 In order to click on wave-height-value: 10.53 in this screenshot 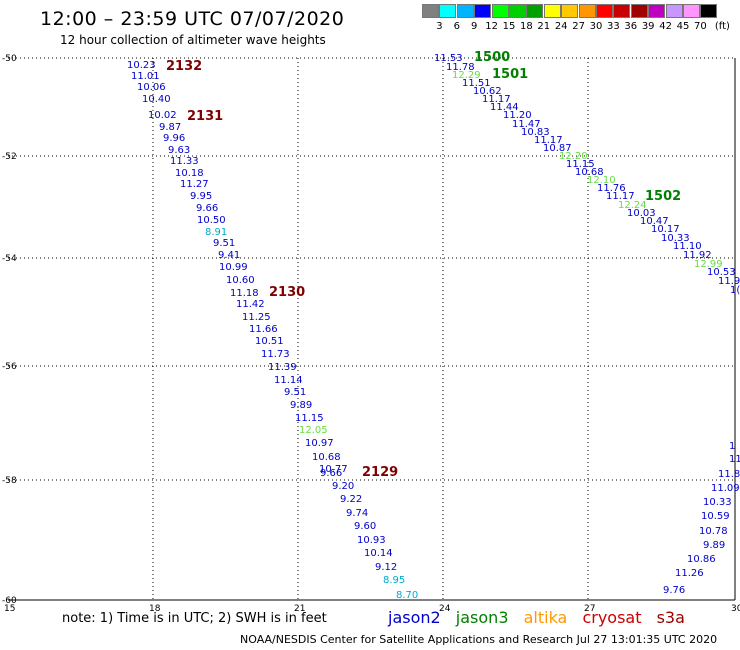, I will do `click(721, 272)`.